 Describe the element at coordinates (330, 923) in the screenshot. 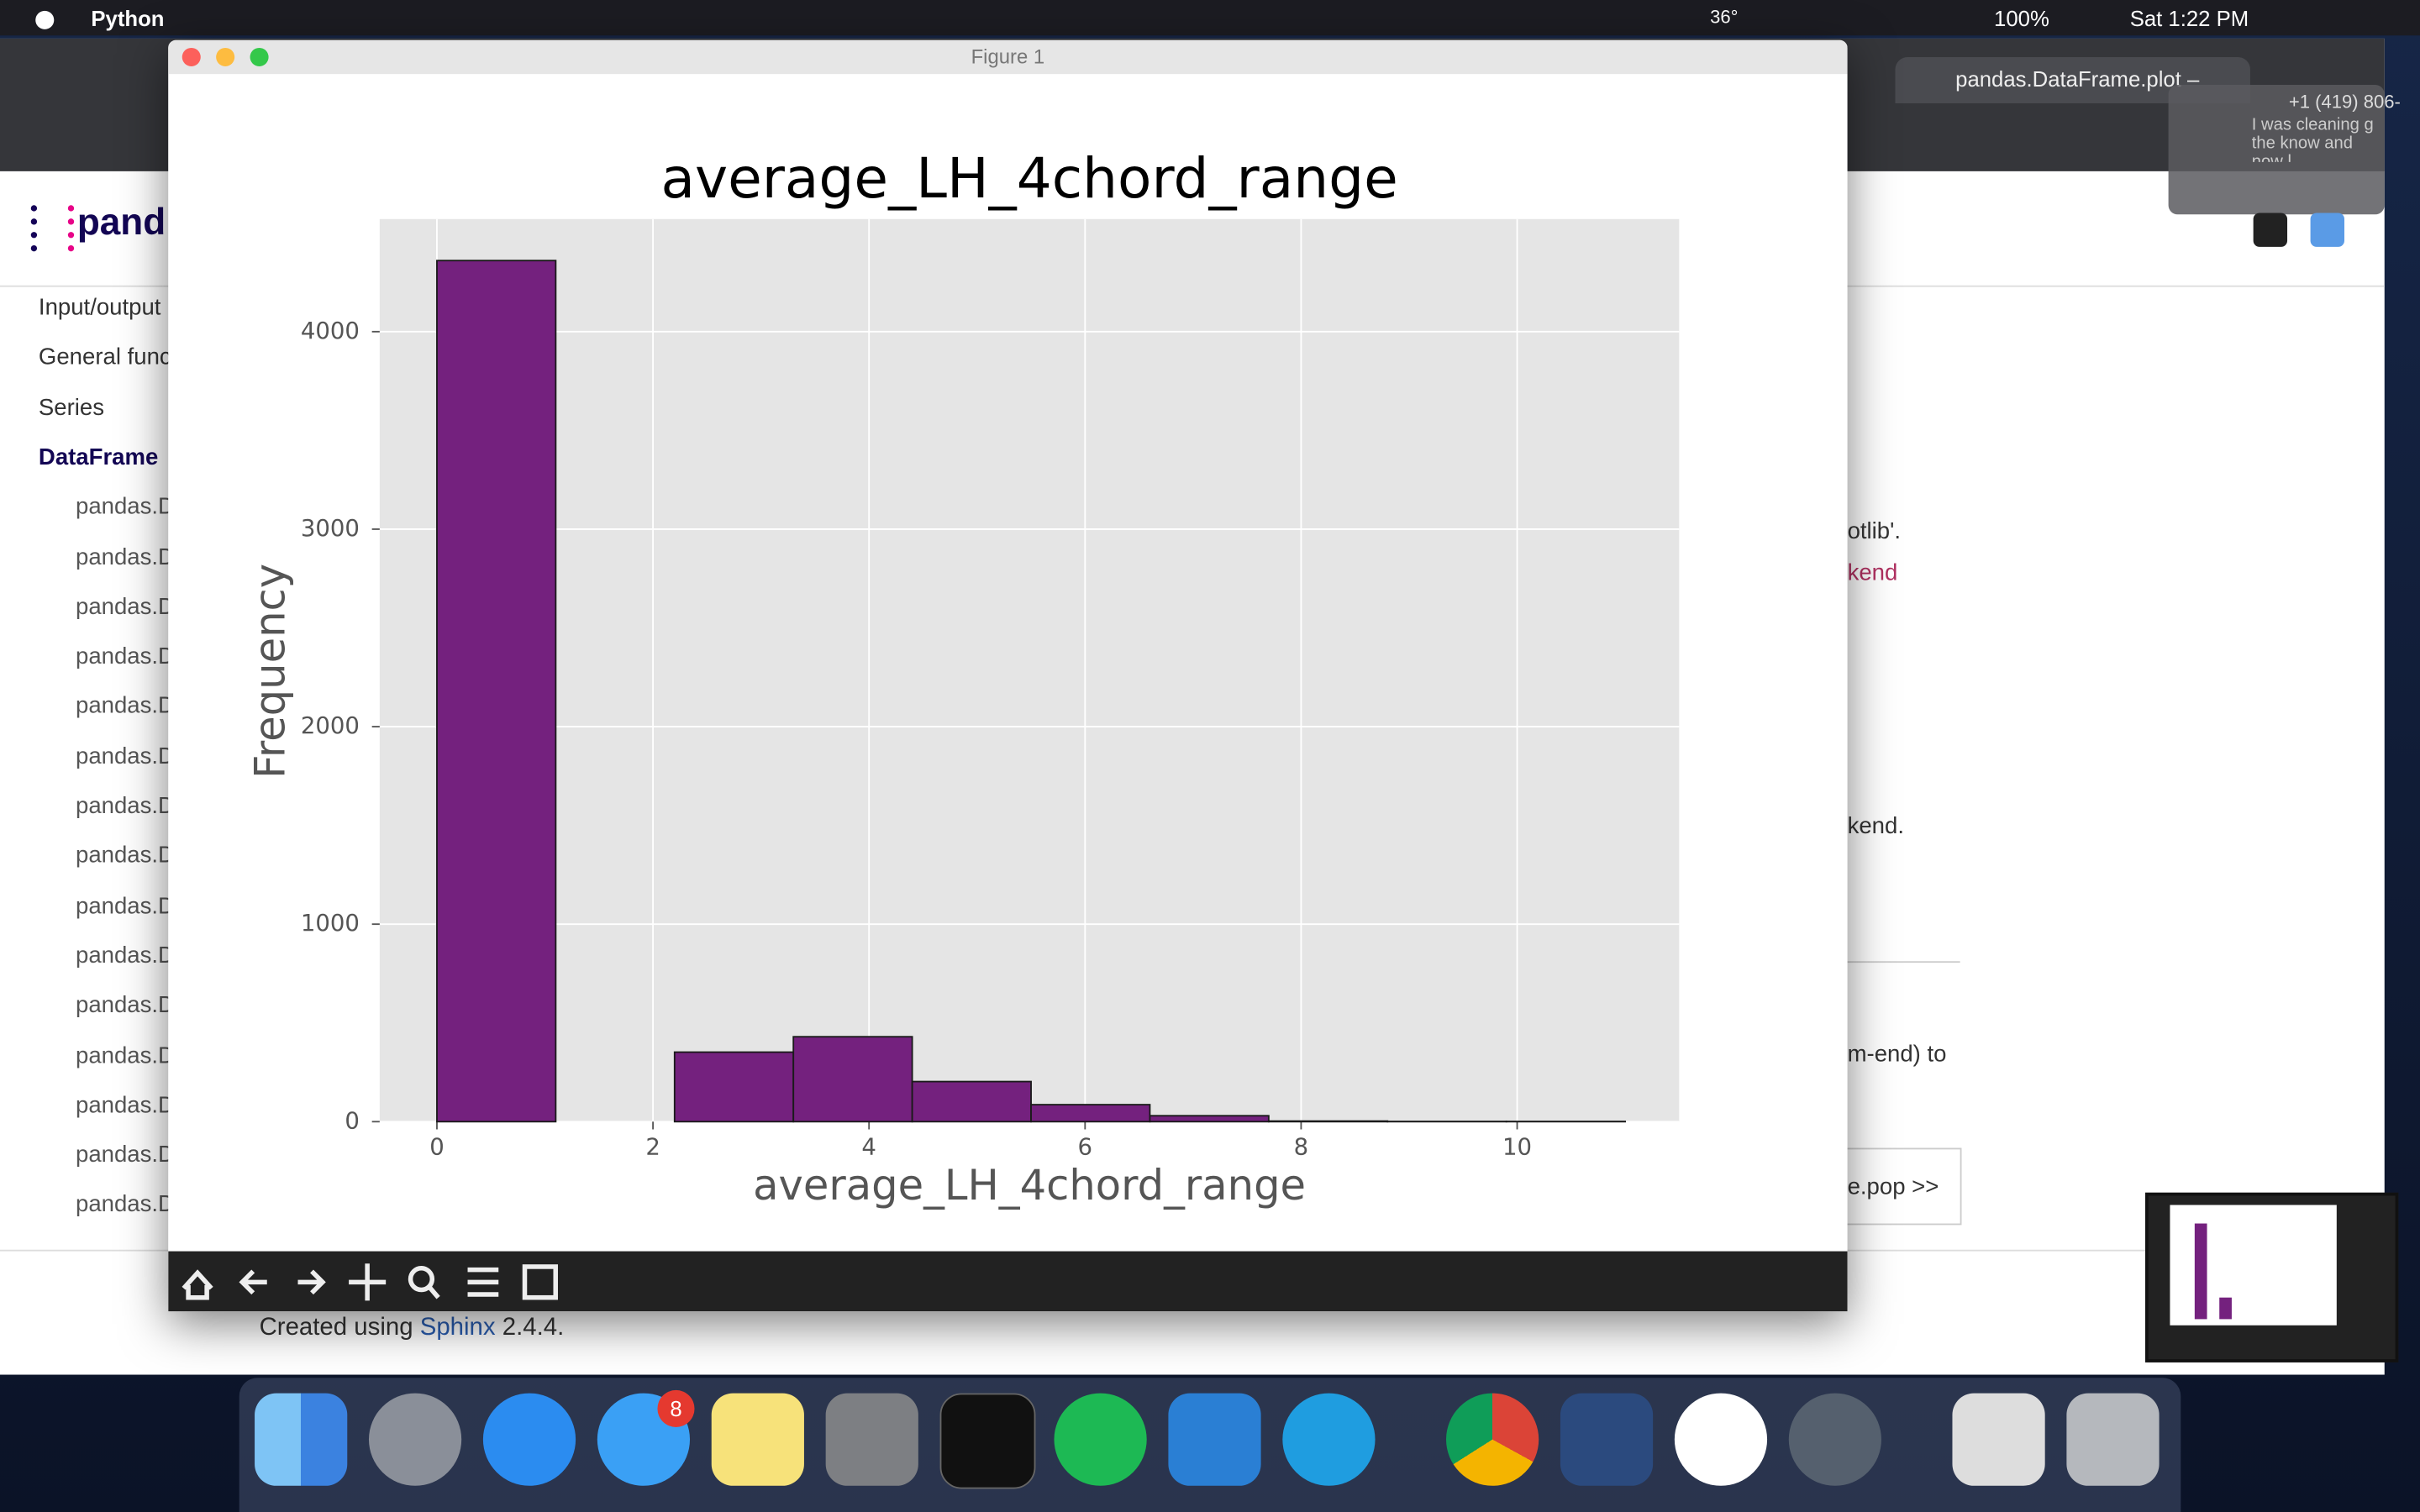

I see `y-tick-label: 1000` at that location.